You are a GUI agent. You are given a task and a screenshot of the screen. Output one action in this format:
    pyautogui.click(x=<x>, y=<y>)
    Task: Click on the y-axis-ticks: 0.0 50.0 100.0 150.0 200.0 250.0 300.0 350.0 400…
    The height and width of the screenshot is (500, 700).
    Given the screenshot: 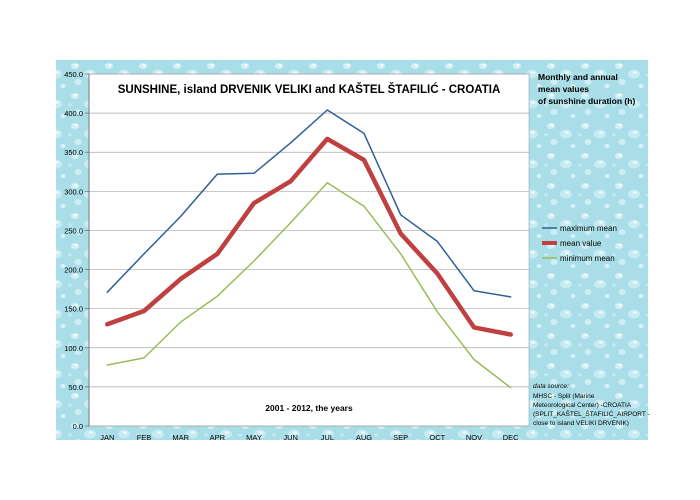 What is the action you would take?
    pyautogui.click(x=76, y=250)
    